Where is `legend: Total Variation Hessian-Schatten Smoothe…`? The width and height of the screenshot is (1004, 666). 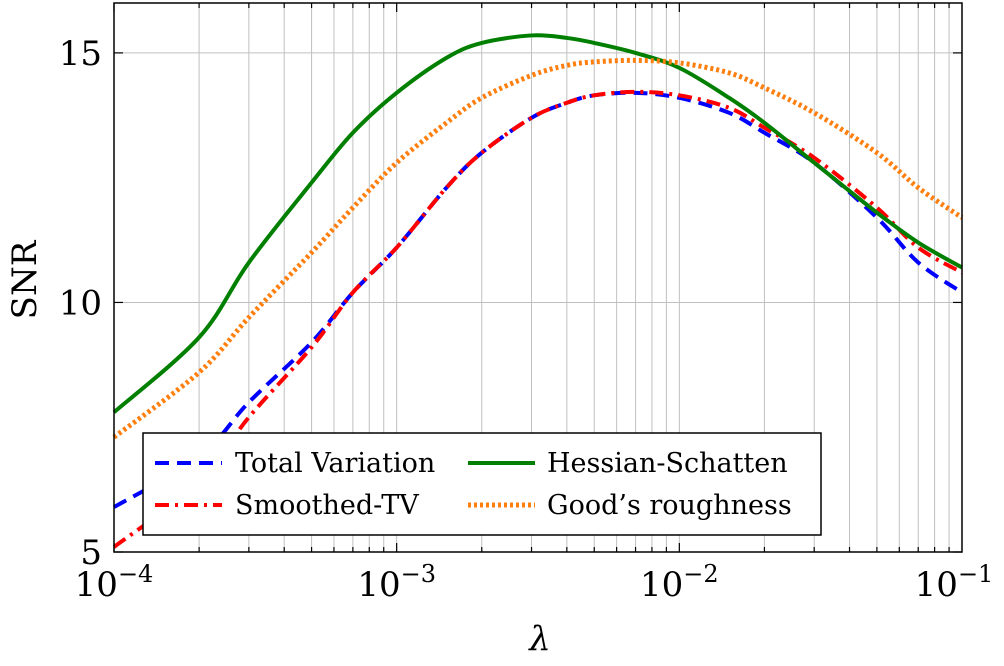
legend: Total Variation Hessian-Schatten Smoothe… is located at coordinates (482, 484).